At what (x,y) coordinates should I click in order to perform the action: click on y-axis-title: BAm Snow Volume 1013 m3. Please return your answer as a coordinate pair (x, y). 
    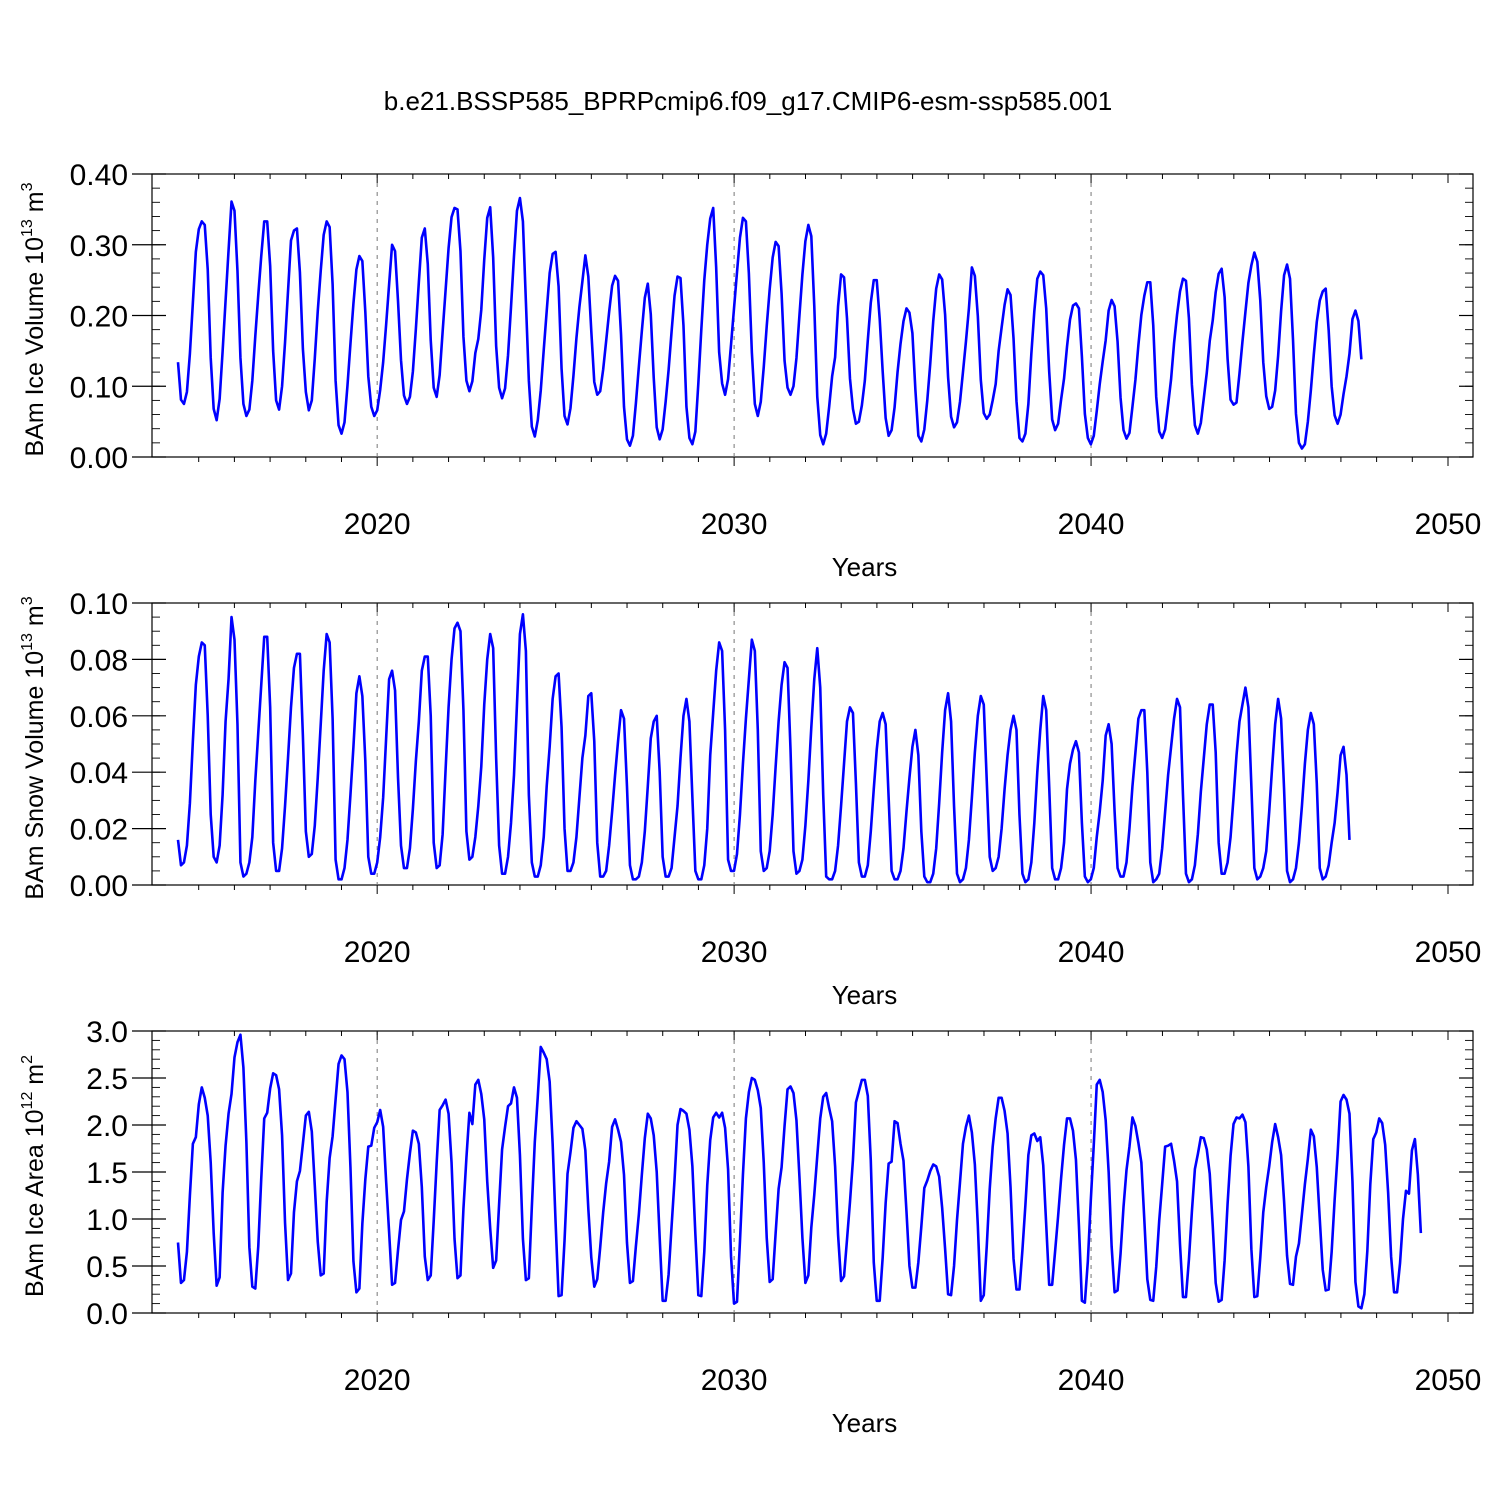
    Looking at the image, I should click on (34, 747).